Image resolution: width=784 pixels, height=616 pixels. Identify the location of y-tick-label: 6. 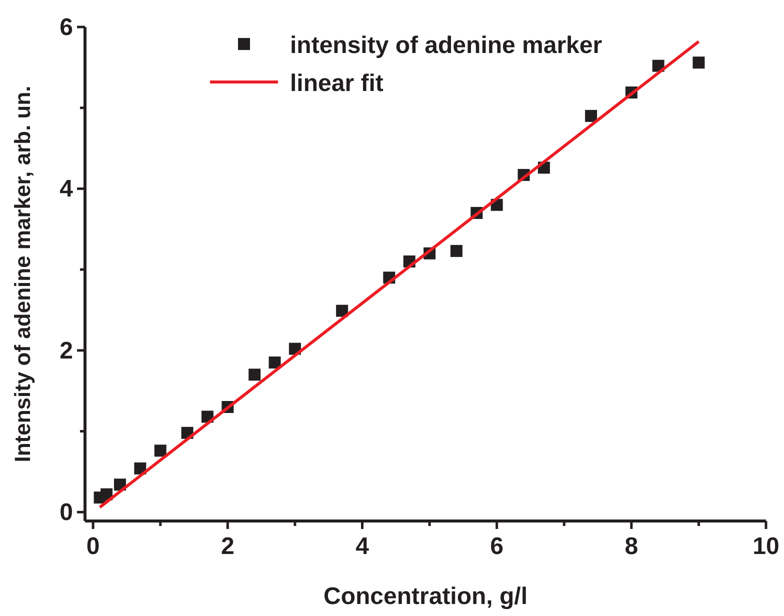
(66, 27).